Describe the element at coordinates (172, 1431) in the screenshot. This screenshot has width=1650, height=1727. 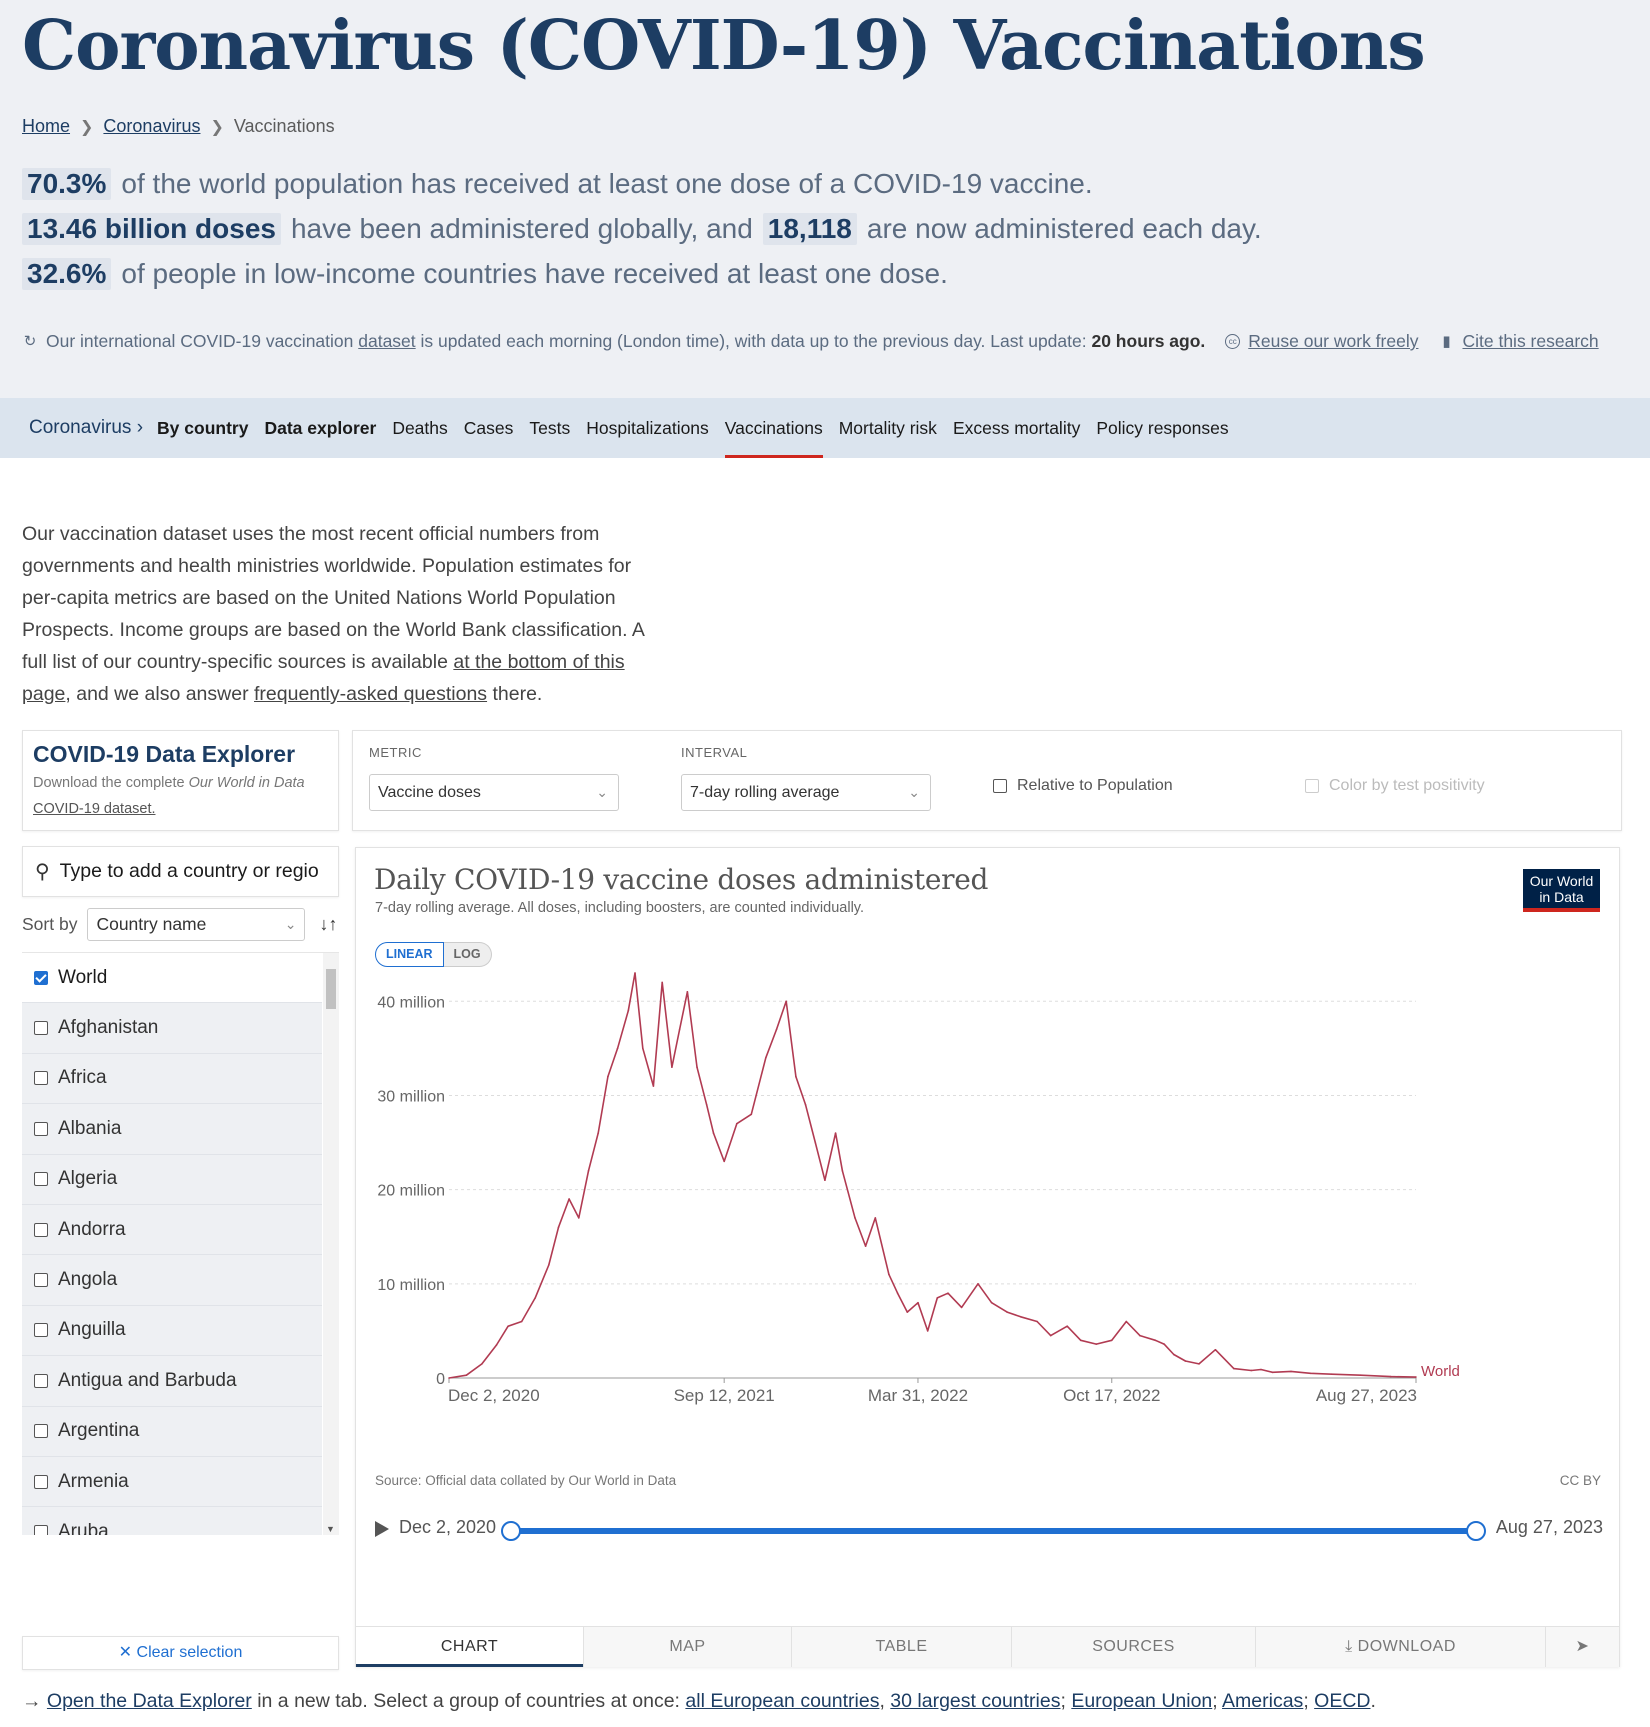
I see `country-row: Argentina` at that location.